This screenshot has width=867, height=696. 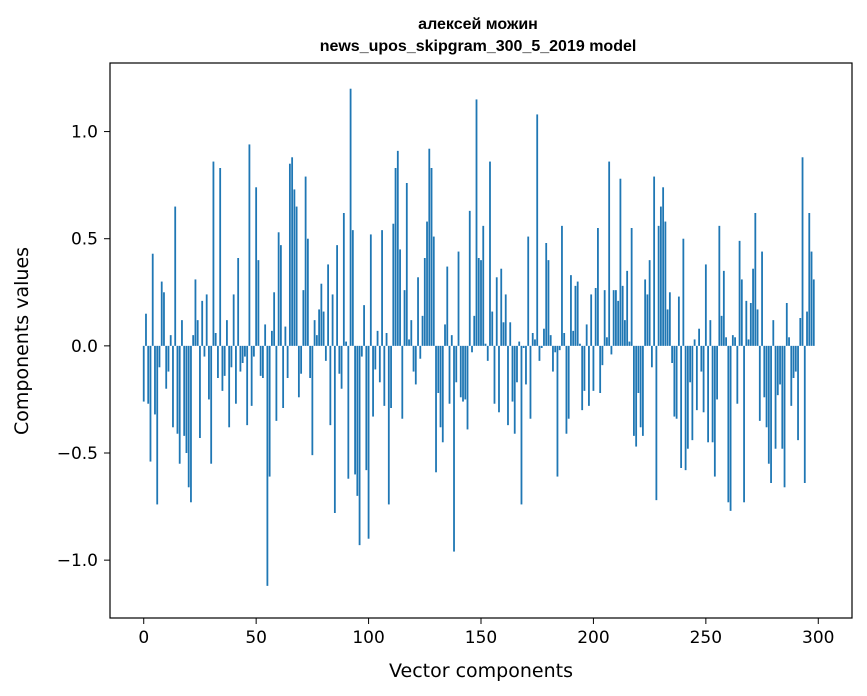 What do you see at coordinates (256, 638) in the screenshot?
I see `x-tick-label: 50` at bounding box center [256, 638].